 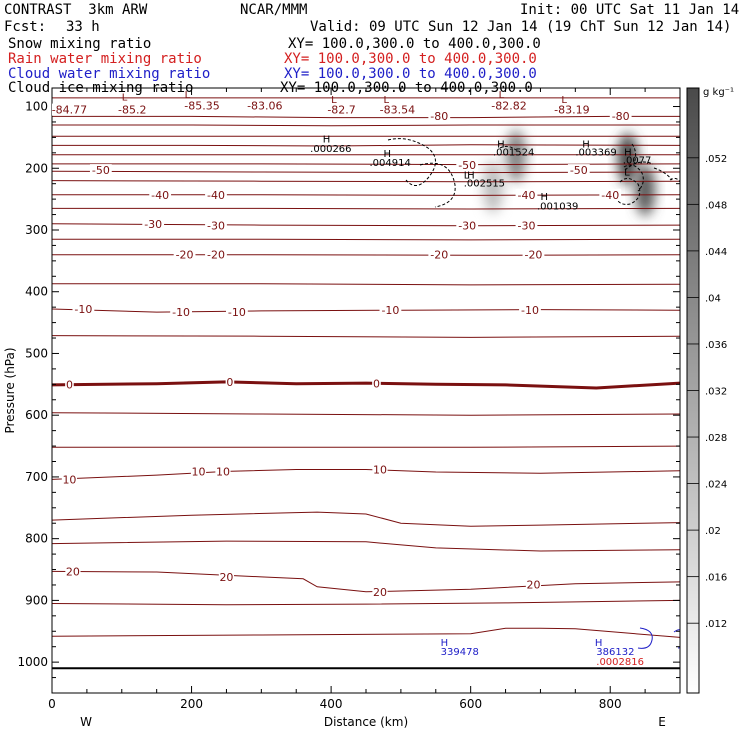 What do you see at coordinates (366, 722) in the screenshot?
I see `x-axis-title: Distance (km)` at bounding box center [366, 722].